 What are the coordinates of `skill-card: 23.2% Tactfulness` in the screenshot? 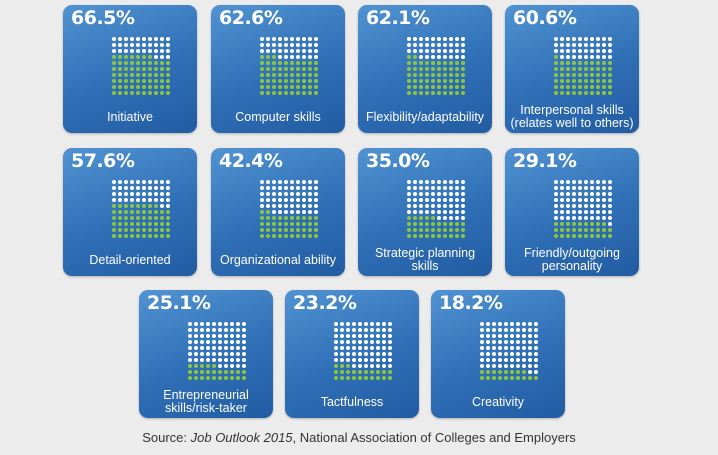 It's located at (352, 354).